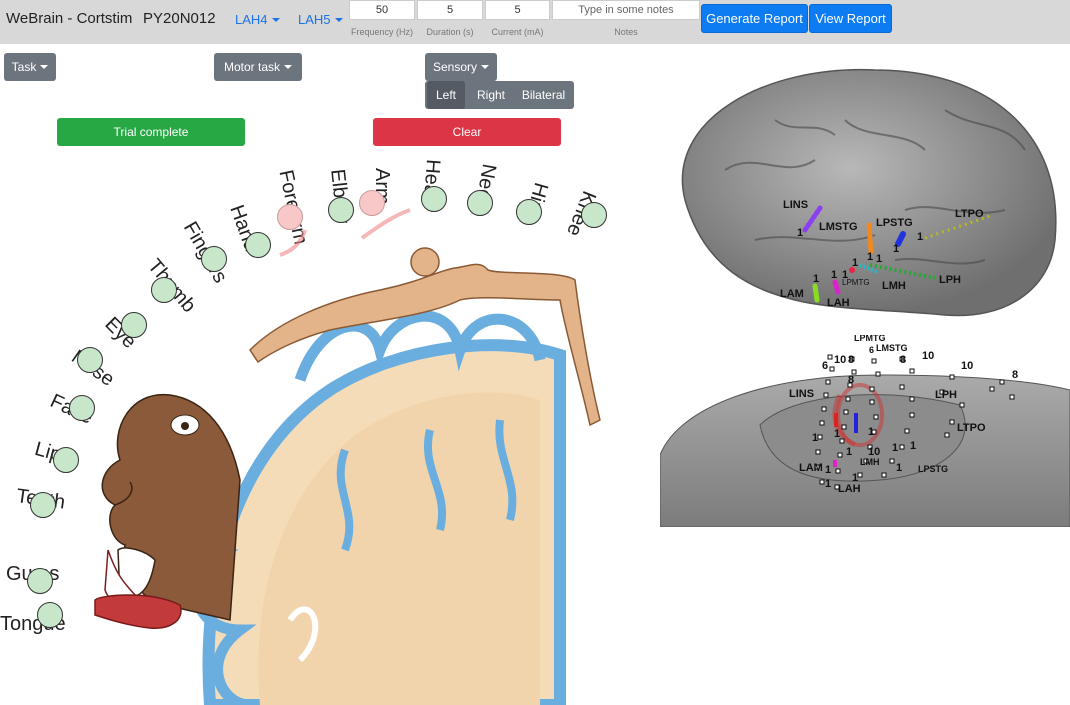 This screenshot has height=705, width=1070. I want to click on task-dropdown: Task, so click(30, 67).